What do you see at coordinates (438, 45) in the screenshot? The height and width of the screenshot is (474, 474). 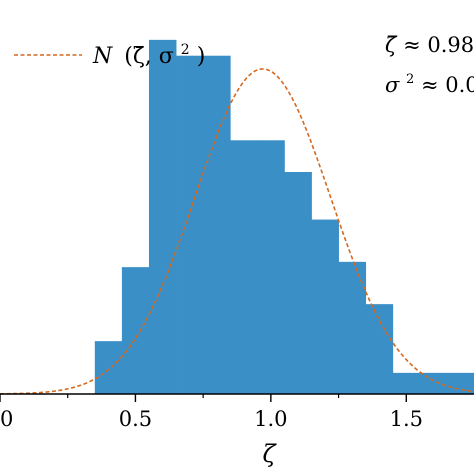 I see `annotation-mean-value: ≈ 0.98` at bounding box center [438, 45].